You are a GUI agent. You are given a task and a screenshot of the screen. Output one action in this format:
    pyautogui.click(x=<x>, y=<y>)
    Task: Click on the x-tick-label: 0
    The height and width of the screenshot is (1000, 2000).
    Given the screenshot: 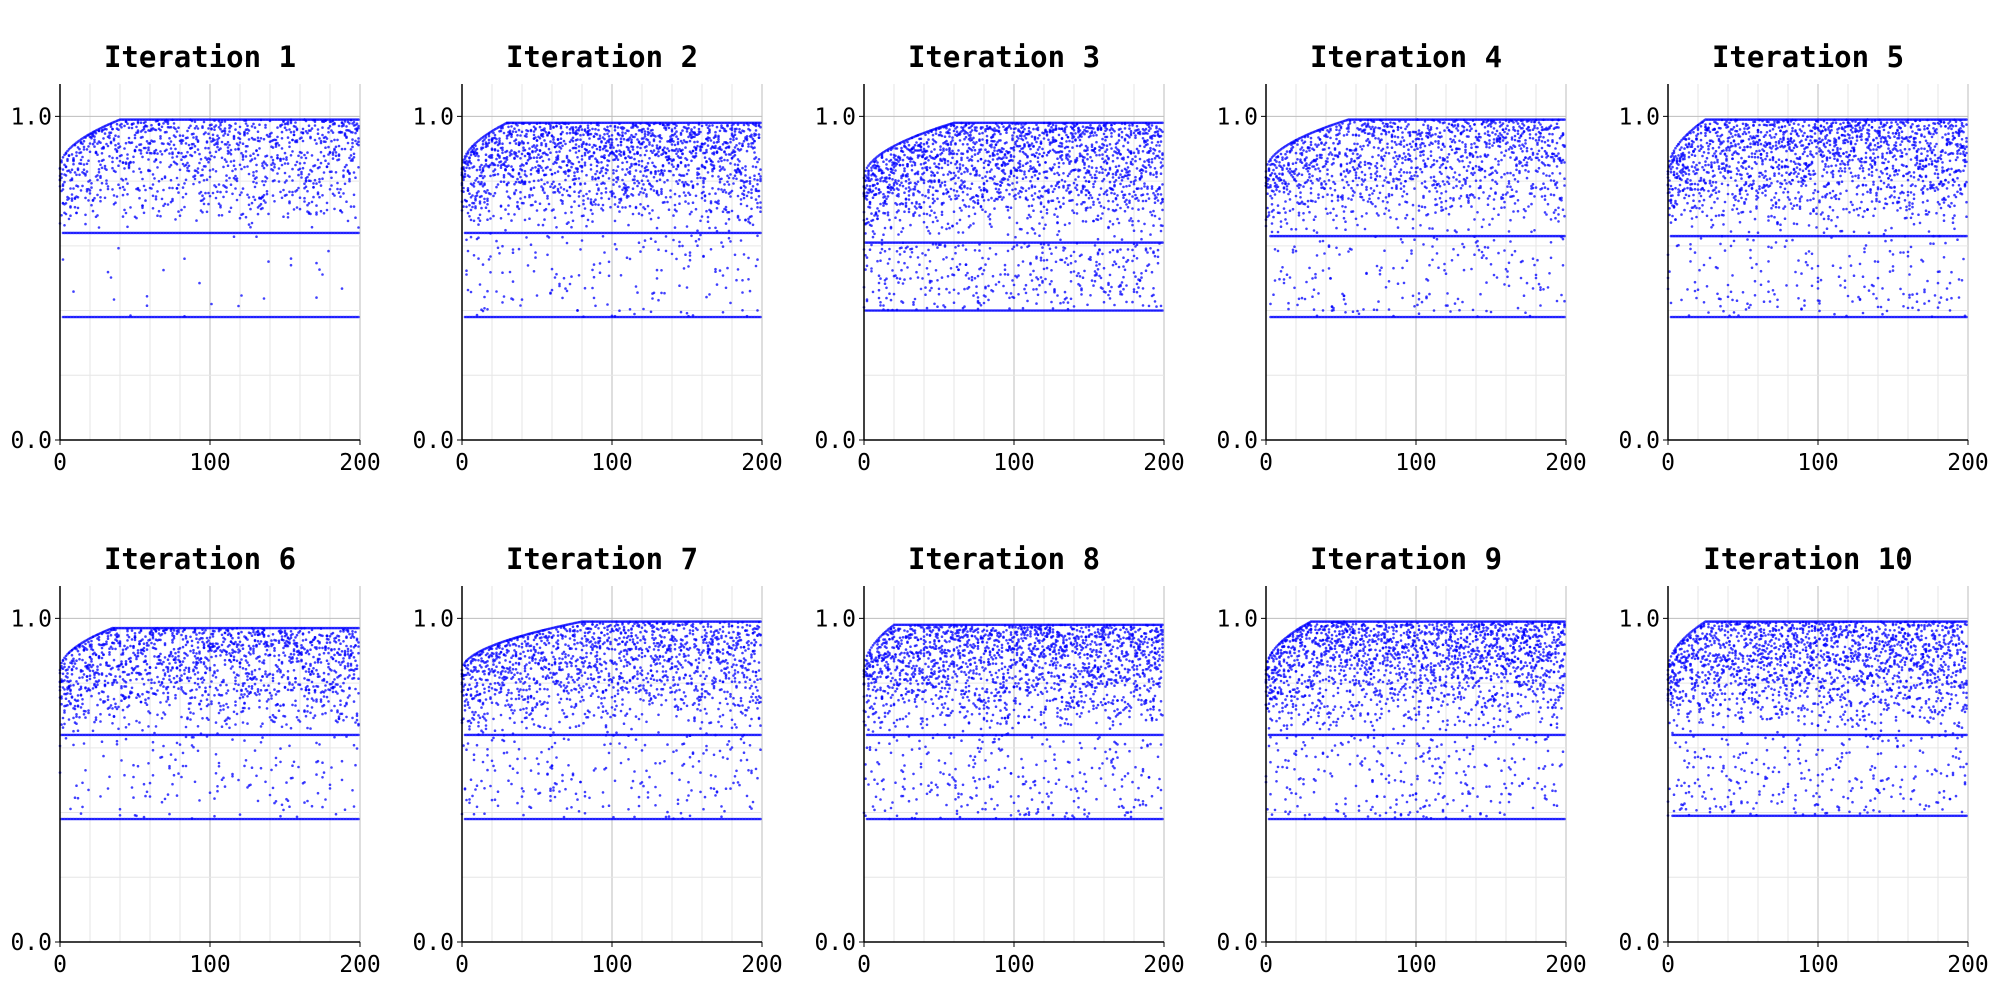 What is the action you would take?
    pyautogui.click(x=462, y=463)
    